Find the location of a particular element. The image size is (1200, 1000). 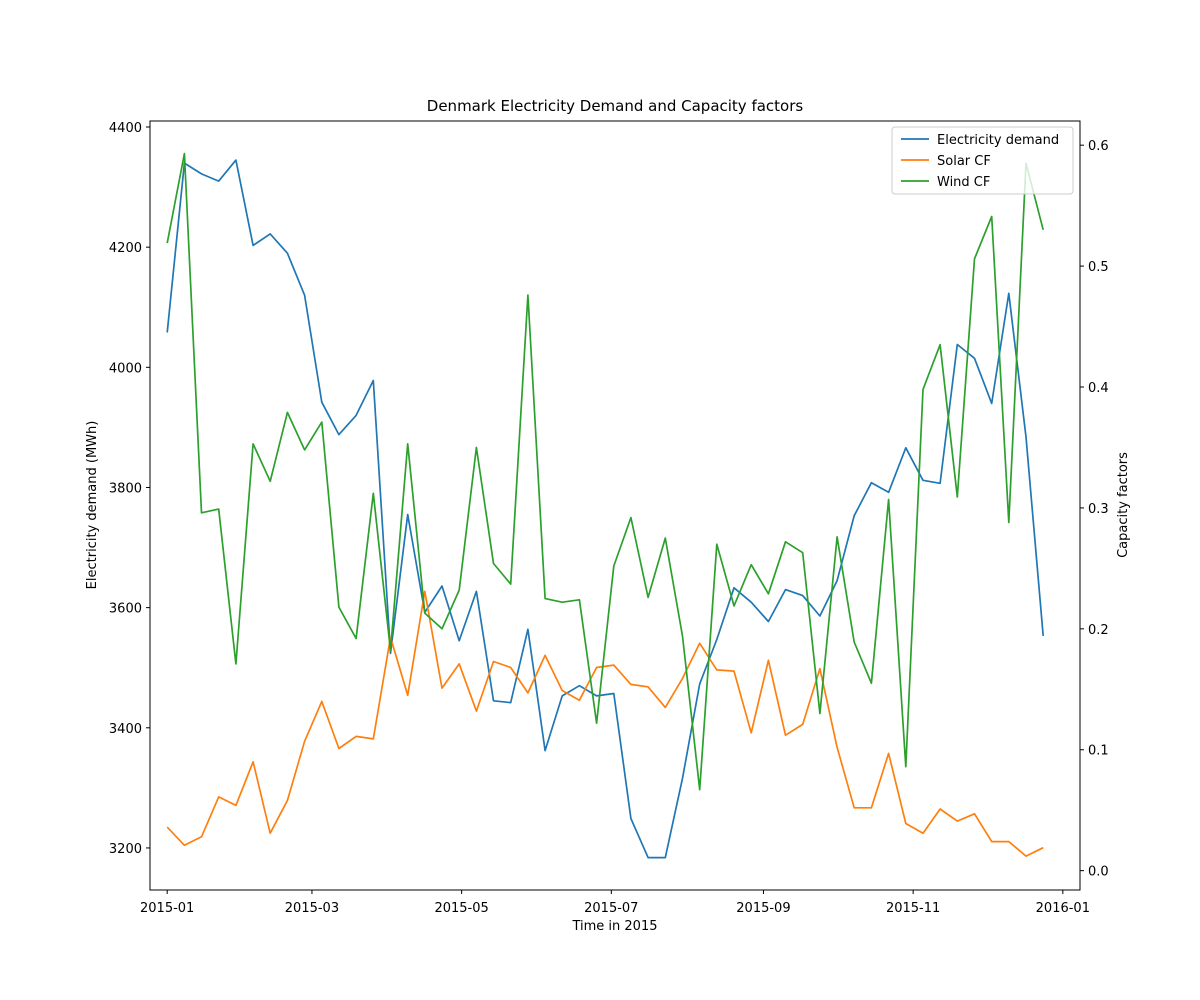

y-axis-right: 0.0 0.1 0.2 0.3 0.4 0.5 0.6 is located at coordinates (1094, 509).